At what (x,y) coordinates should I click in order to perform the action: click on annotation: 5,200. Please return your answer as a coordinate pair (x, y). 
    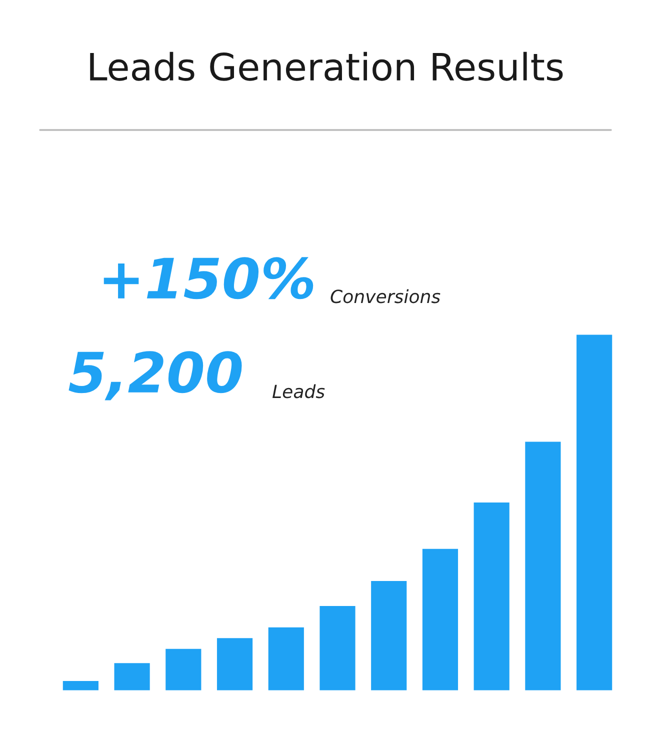
    Looking at the image, I should click on (155, 375).